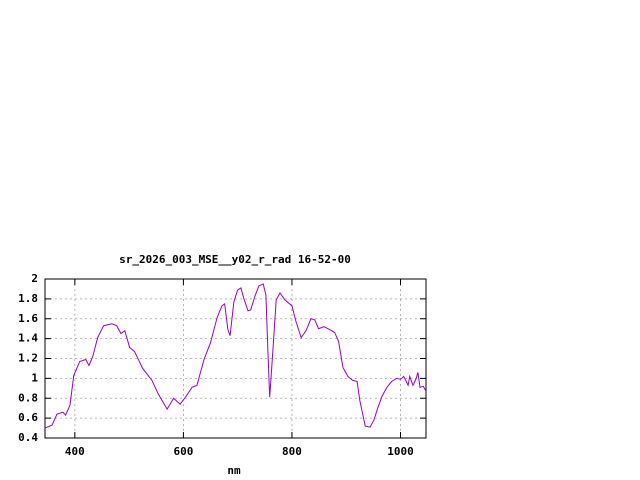 The width and height of the screenshot is (640, 480). What do you see at coordinates (28, 397) in the screenshot?
I see `y-tick-label: 0.8` at bounding box center [28, 397].